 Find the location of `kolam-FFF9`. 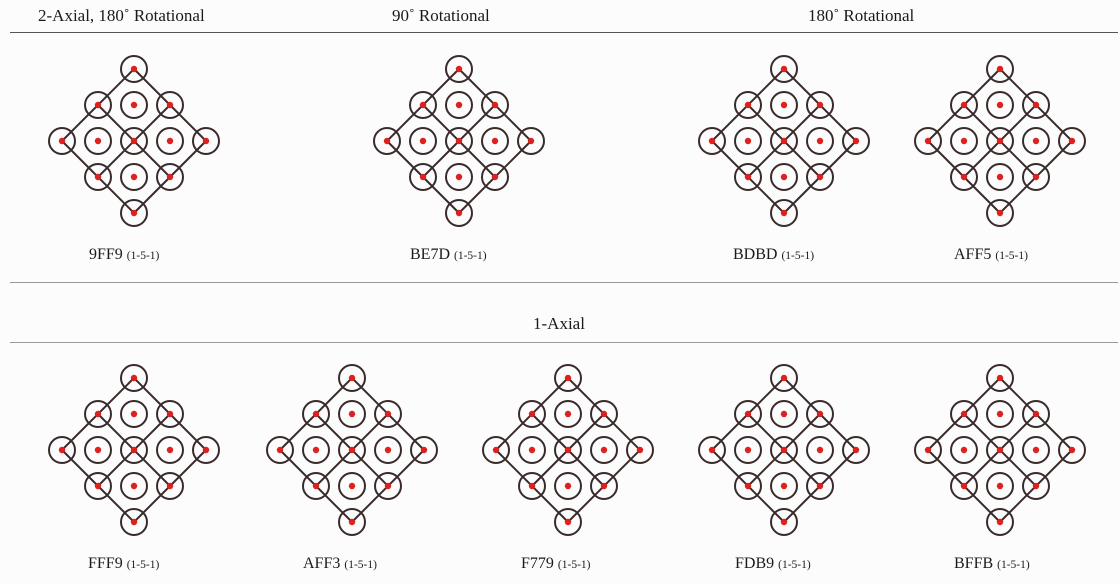

kolam-FFF9 is located at coordinates (134, 449).